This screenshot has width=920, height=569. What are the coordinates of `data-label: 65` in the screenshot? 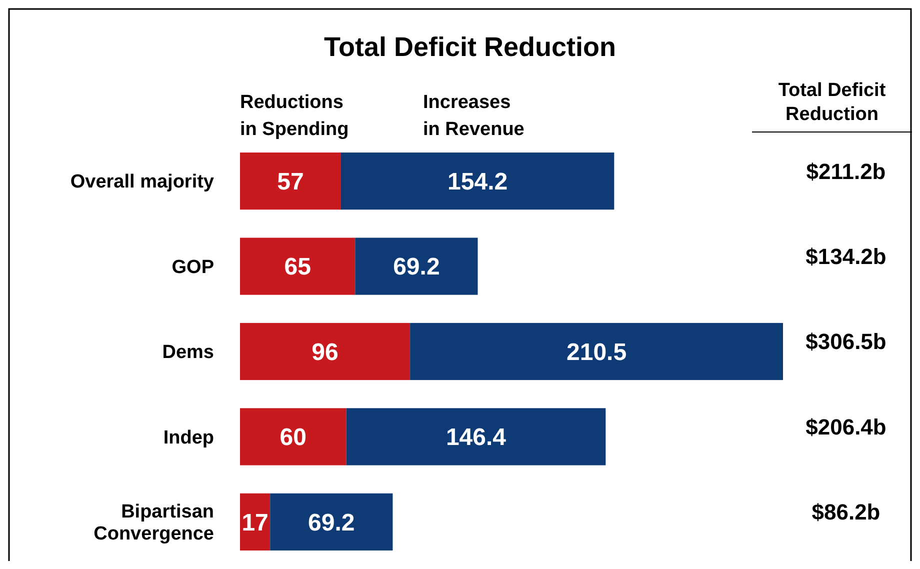 It's located at (297, 267).